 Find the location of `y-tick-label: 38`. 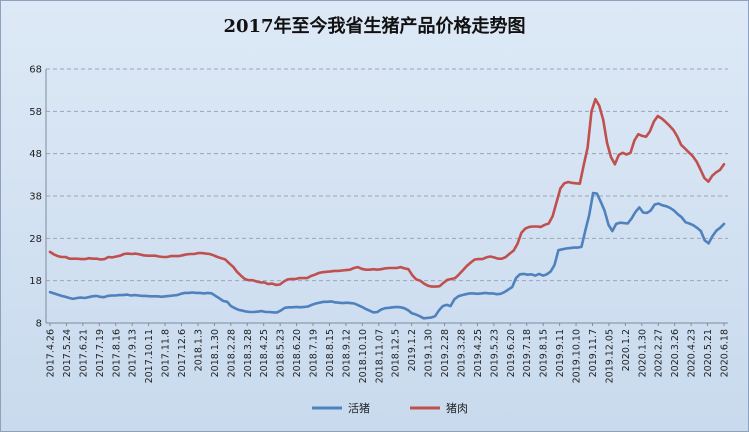

y-tick-label: 38 is located at coordinates (35, 197).